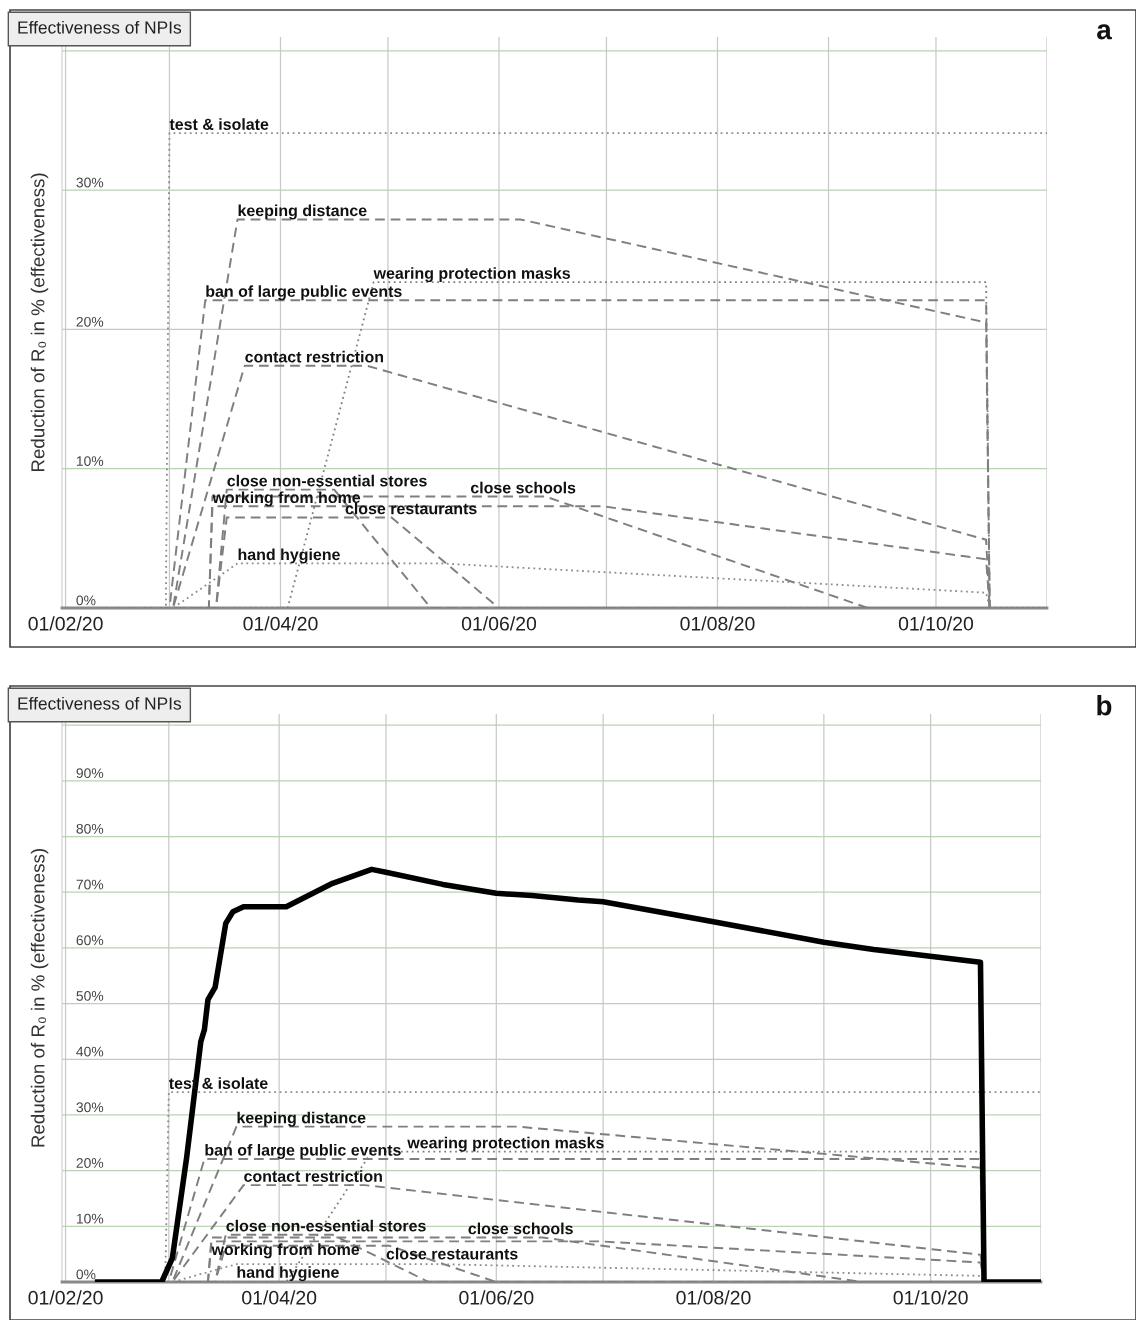 The height and width of the screenshot is (1320, 1136). I want to click on text: a, so click(1104, 32).